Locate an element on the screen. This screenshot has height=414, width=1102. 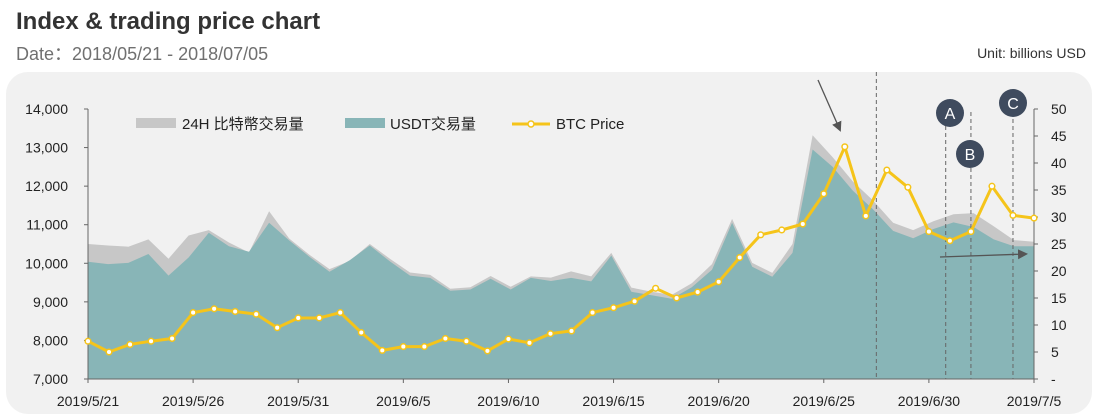
marker-b-label: B is located at coordinates (970, 155).